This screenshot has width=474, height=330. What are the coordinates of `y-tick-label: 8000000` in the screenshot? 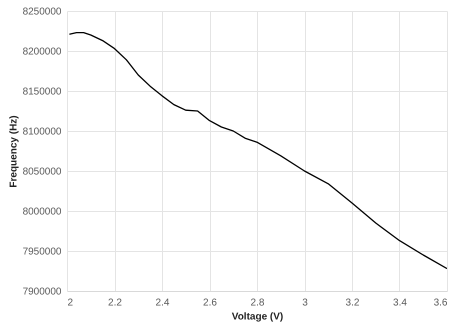 It's located at (42, 212).